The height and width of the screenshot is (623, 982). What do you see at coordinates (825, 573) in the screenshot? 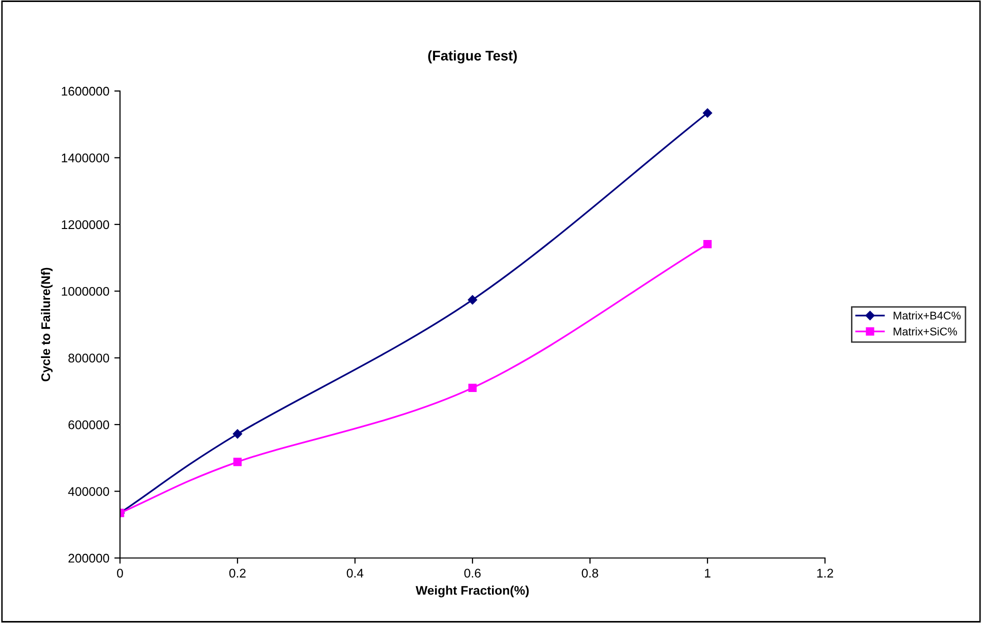
I see `x-tick-label: 1.2` at bounding box center [825, 573].